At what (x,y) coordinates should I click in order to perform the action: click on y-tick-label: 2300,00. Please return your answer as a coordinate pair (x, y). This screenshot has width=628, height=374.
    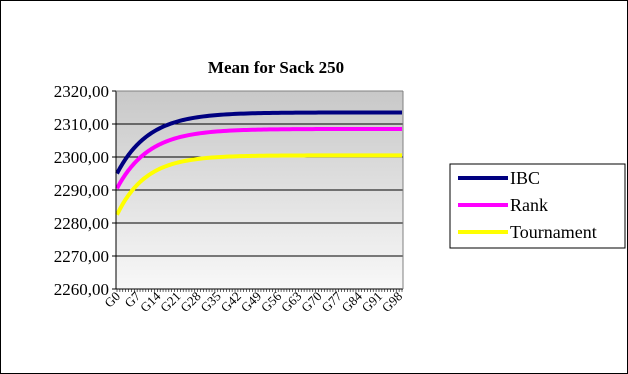
    Looking at the image, I should click on (81, 157).